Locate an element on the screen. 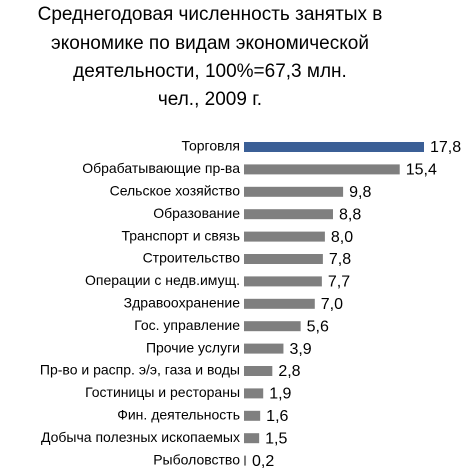 This screenshot has width=467, height=470. category-label: Прочие услуги is located at coordinates (193, 347).